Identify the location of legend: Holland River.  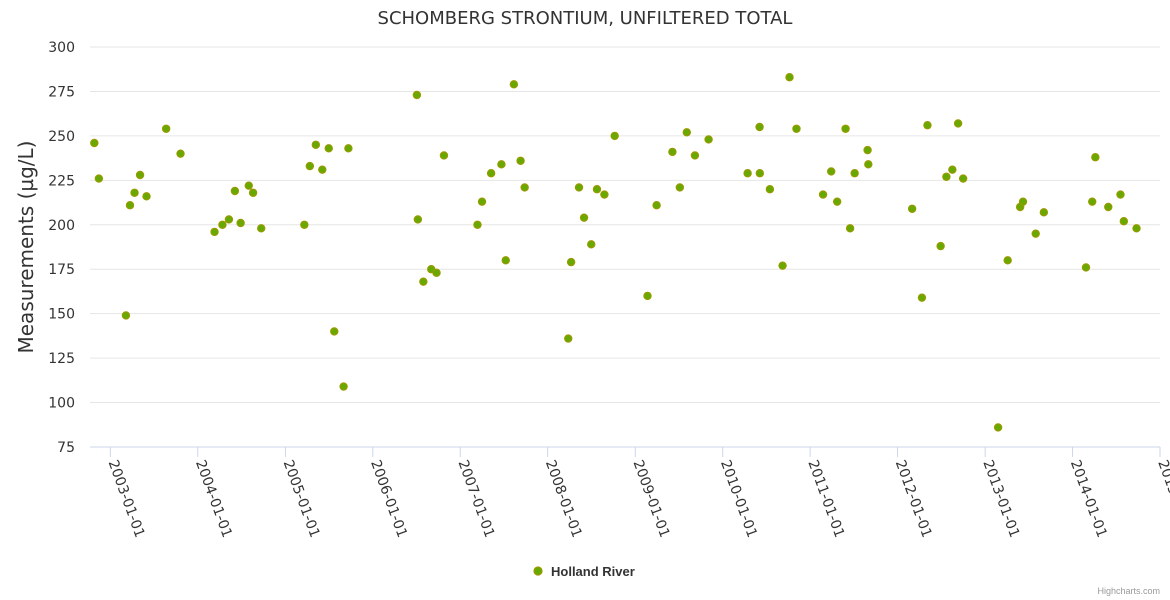
(584, 571).